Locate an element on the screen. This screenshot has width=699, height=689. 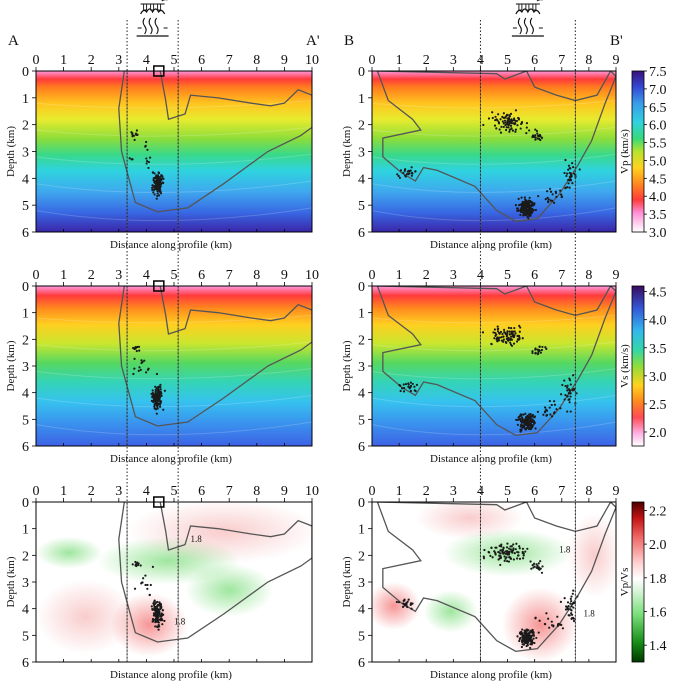
y-tick-label: 4 is located at coordinates (25, 179).